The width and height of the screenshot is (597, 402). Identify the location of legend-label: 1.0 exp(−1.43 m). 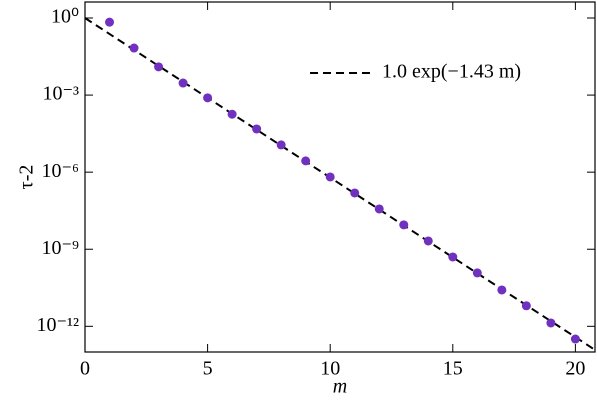
(451, 72).